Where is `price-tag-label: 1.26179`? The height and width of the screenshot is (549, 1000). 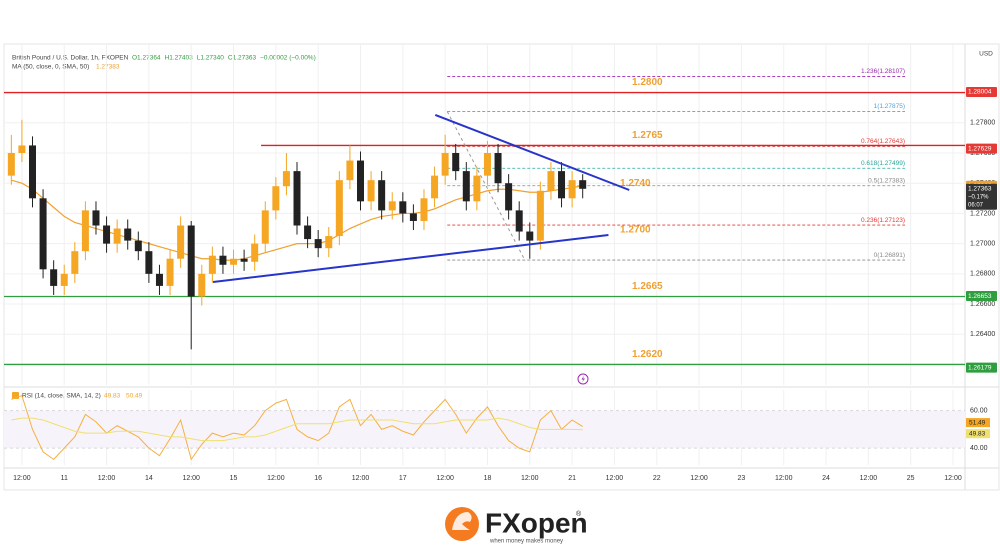 price-tag-label: 1.26179 is located at coordinates (980, 367).